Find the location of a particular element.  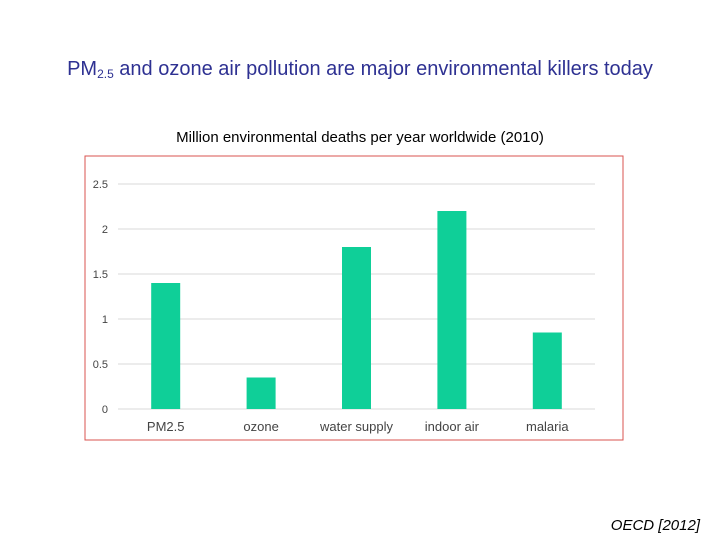

x-tick-label: indoor air is located at coordinates (452, 426).